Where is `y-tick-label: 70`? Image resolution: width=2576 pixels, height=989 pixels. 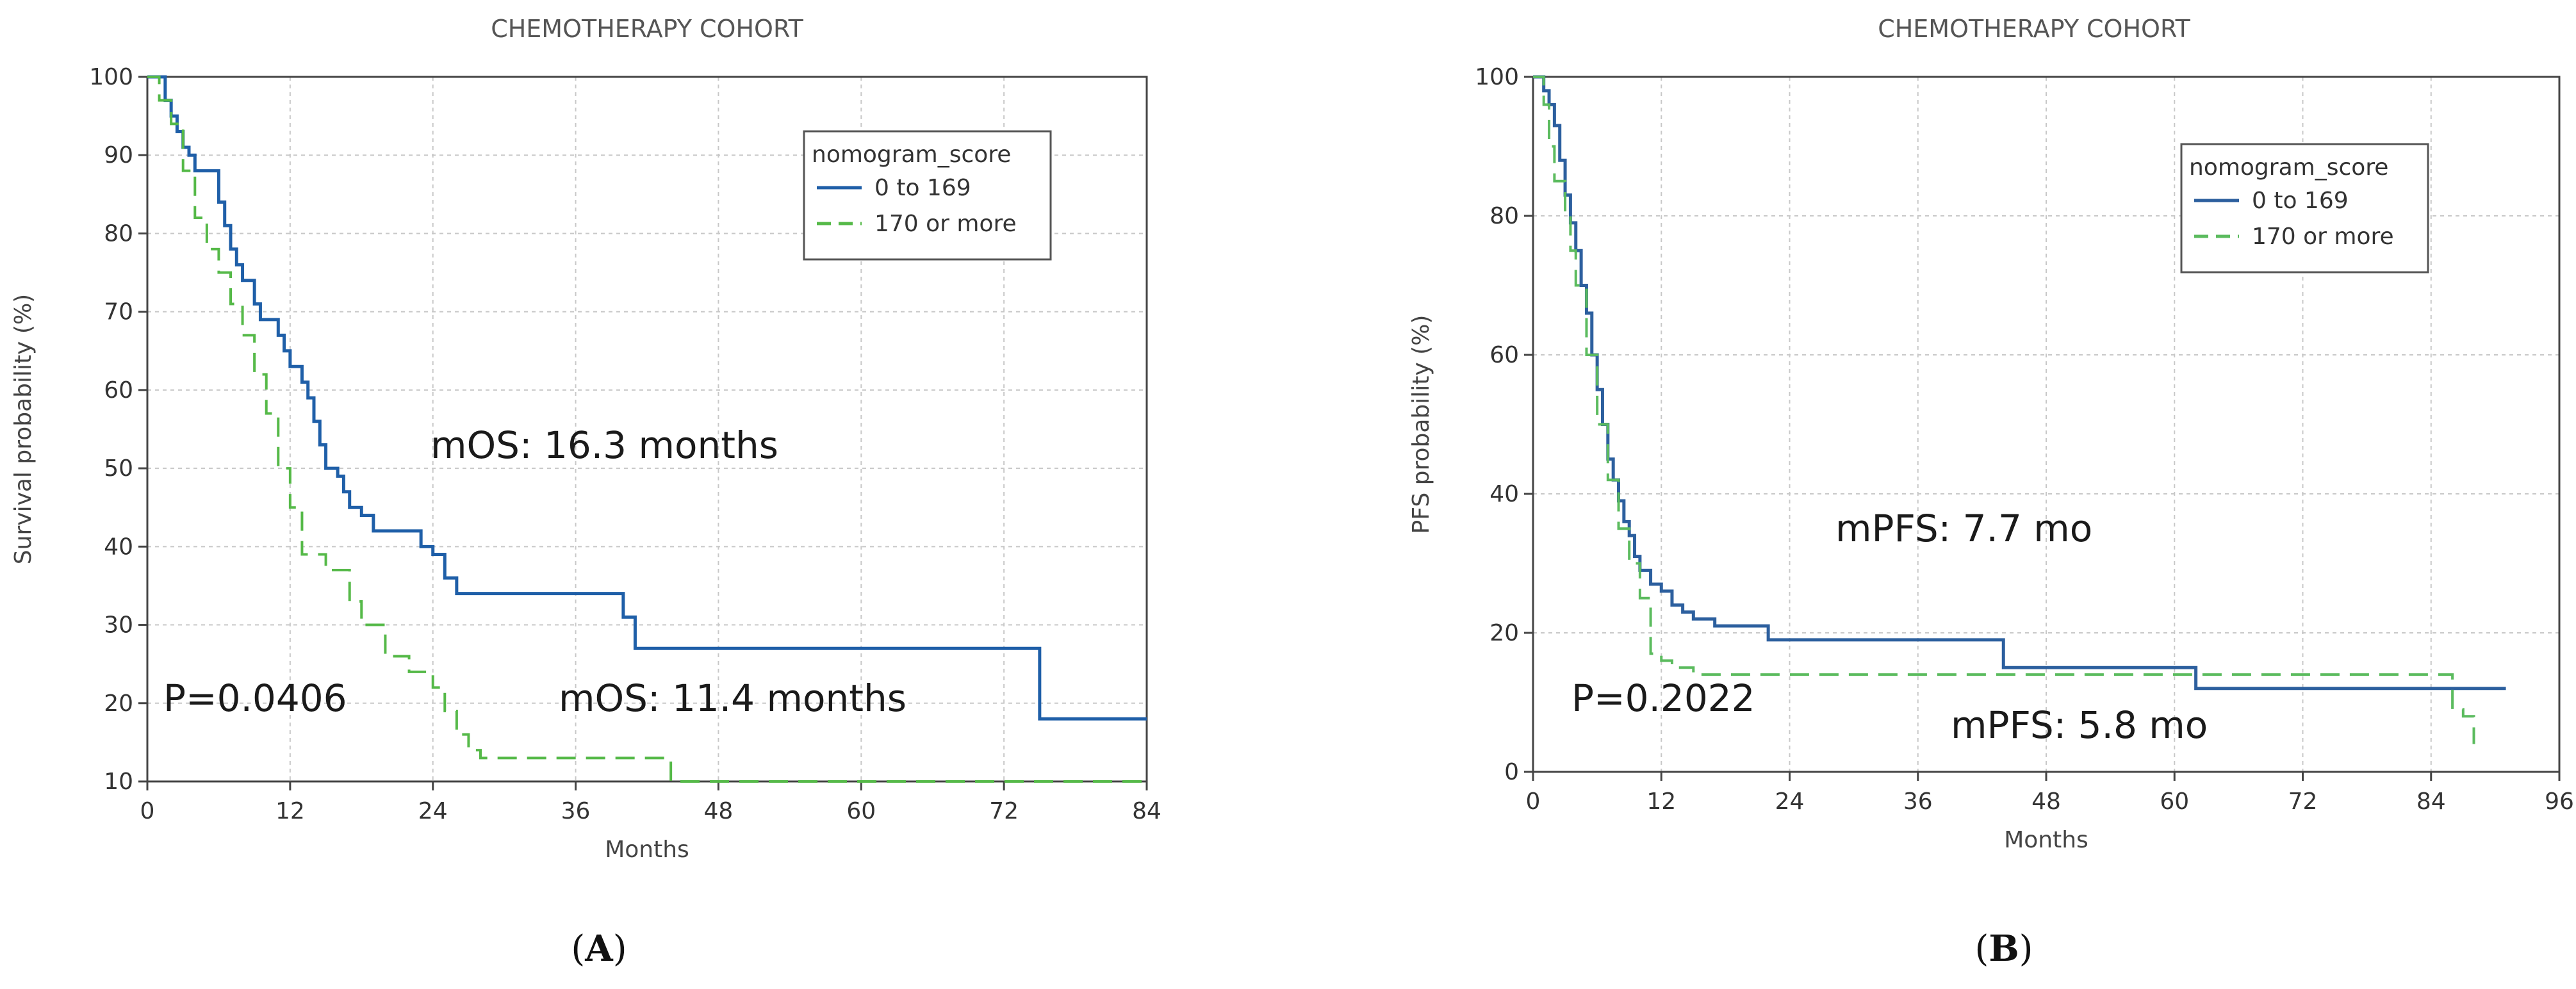 y-tick-label: 70 is located at coordinates (118, 312).